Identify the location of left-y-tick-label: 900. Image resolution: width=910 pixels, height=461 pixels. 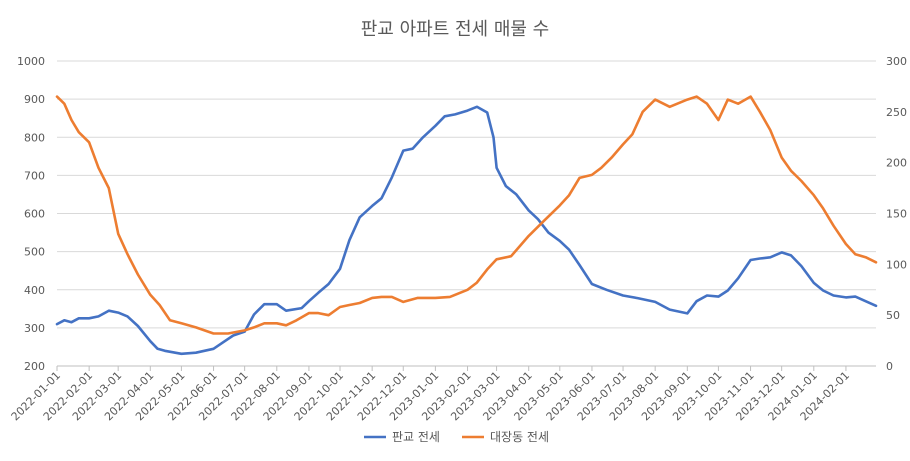
(34, 99).